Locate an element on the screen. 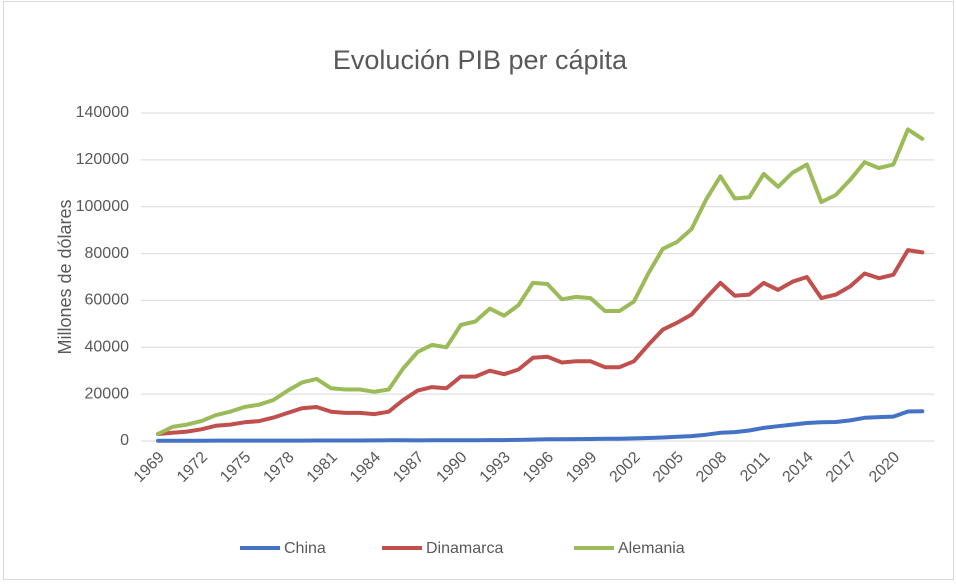 The height and width of the screenshot is (588, 956). y-tick-label: 100000 is located at coordinates (102, 206).